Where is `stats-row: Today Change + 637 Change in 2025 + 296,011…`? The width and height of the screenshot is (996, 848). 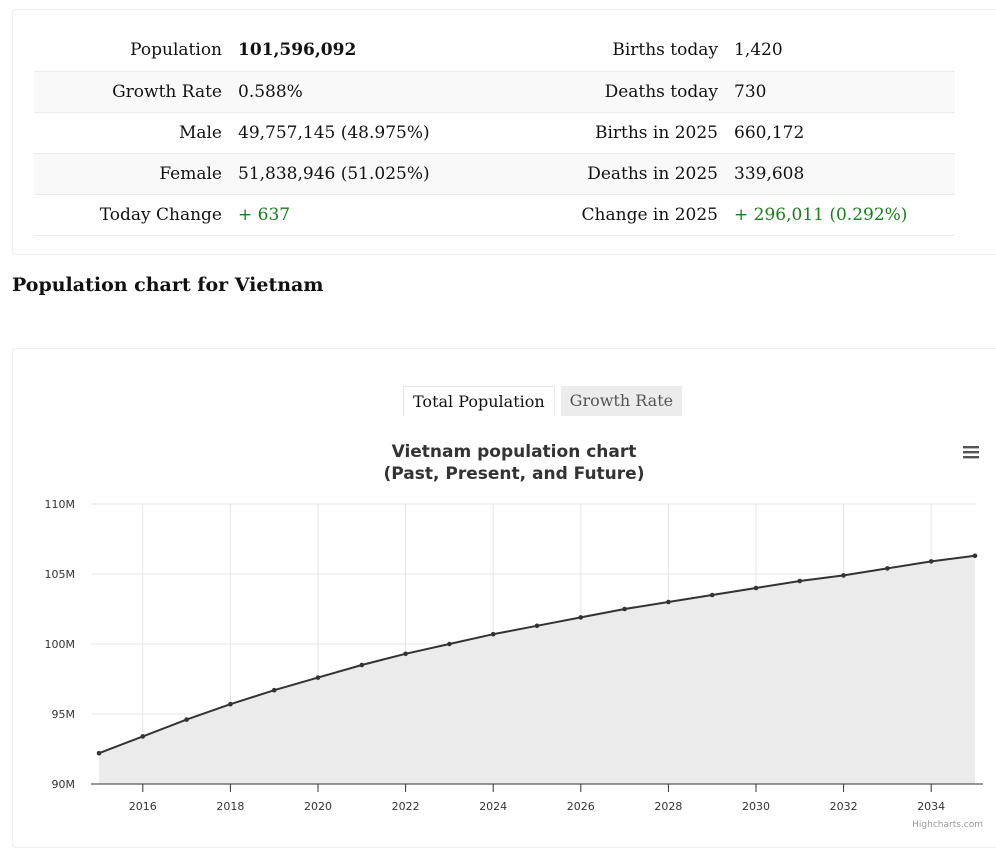
stats-row: Today Change + 637 Change in 2025 + 296,011… is located at coordinates (494, 214).